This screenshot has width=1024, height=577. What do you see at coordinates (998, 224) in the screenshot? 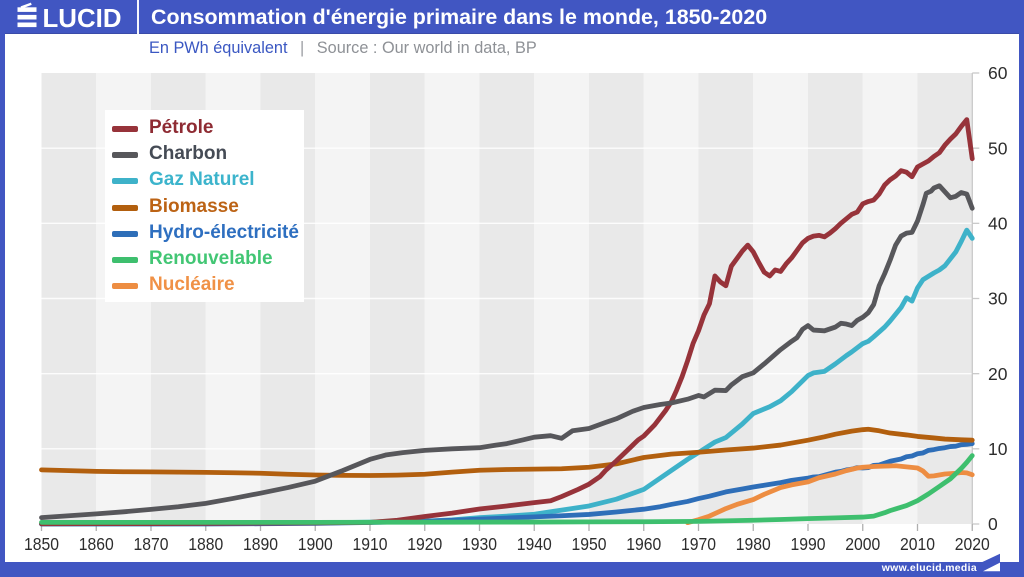
I see `svg-text: 40` at bounding box center [998, 224].